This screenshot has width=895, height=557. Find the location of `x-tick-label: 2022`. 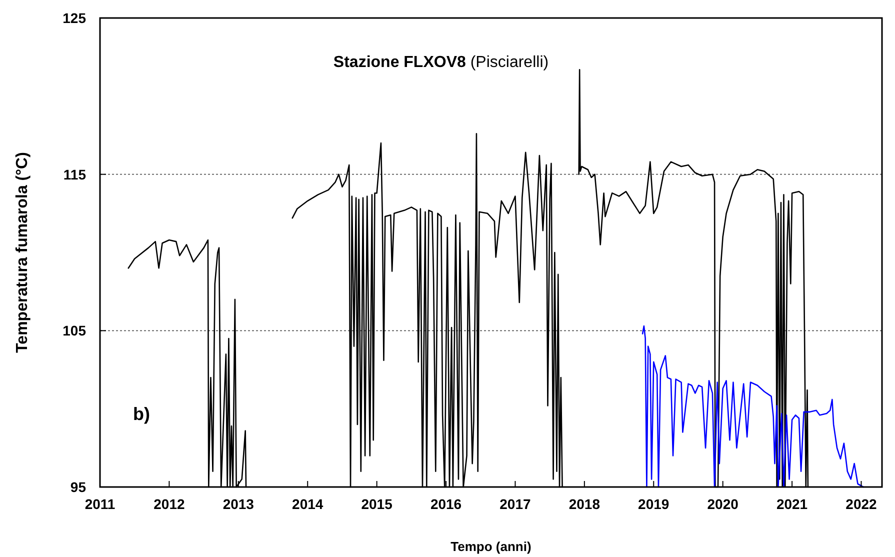

x-tick-label: 2022 is located at coordinates (862, 504).